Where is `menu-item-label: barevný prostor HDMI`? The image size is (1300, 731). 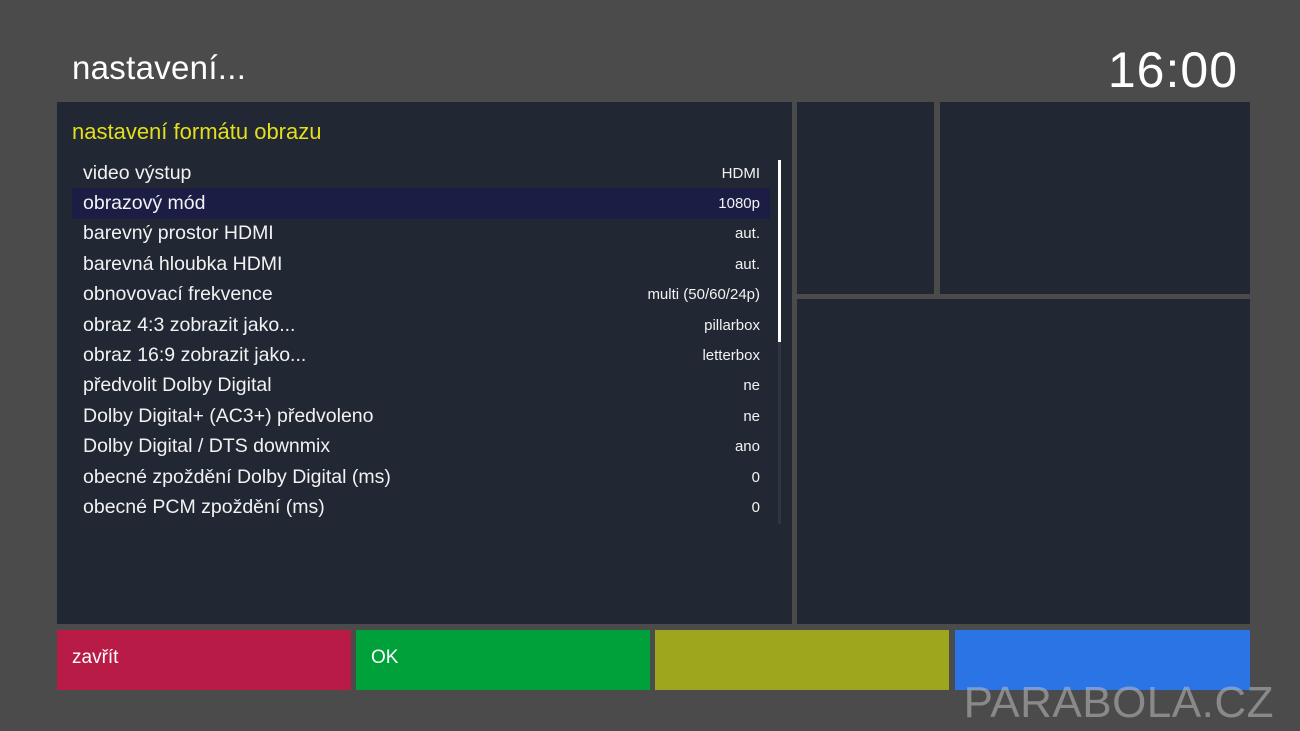
menu-item-label: barevný prostor HDMI is located at coordinates (178, 233).